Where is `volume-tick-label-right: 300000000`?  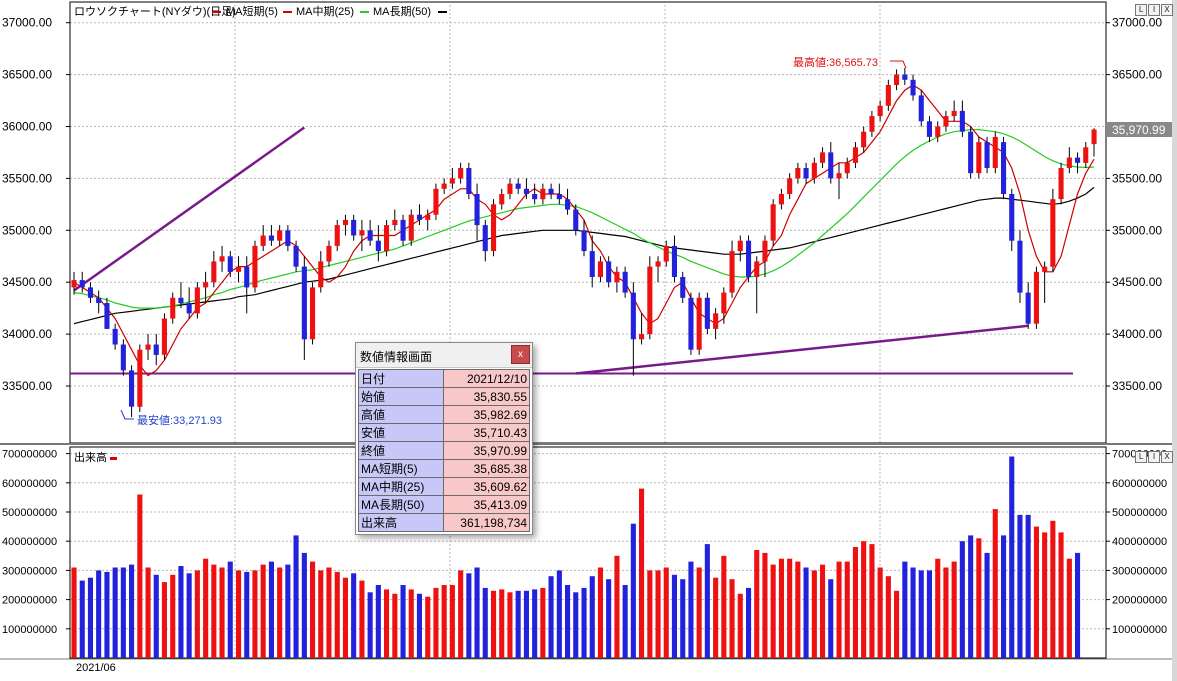 volume-tick-label-right: 300000000 is located at coordinates (1139, 571).